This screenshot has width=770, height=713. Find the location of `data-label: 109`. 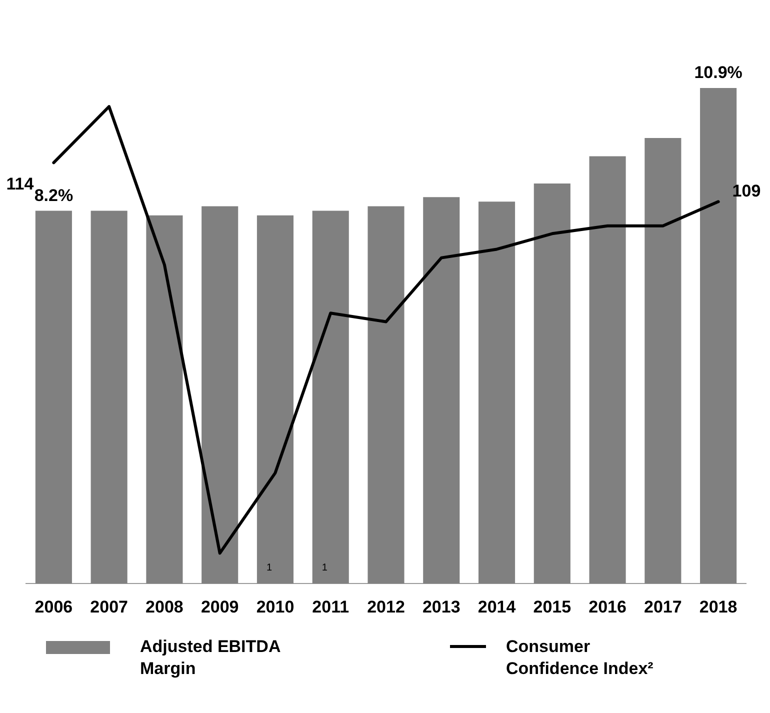

data-label: 109 is located at coordinates (746, 190).